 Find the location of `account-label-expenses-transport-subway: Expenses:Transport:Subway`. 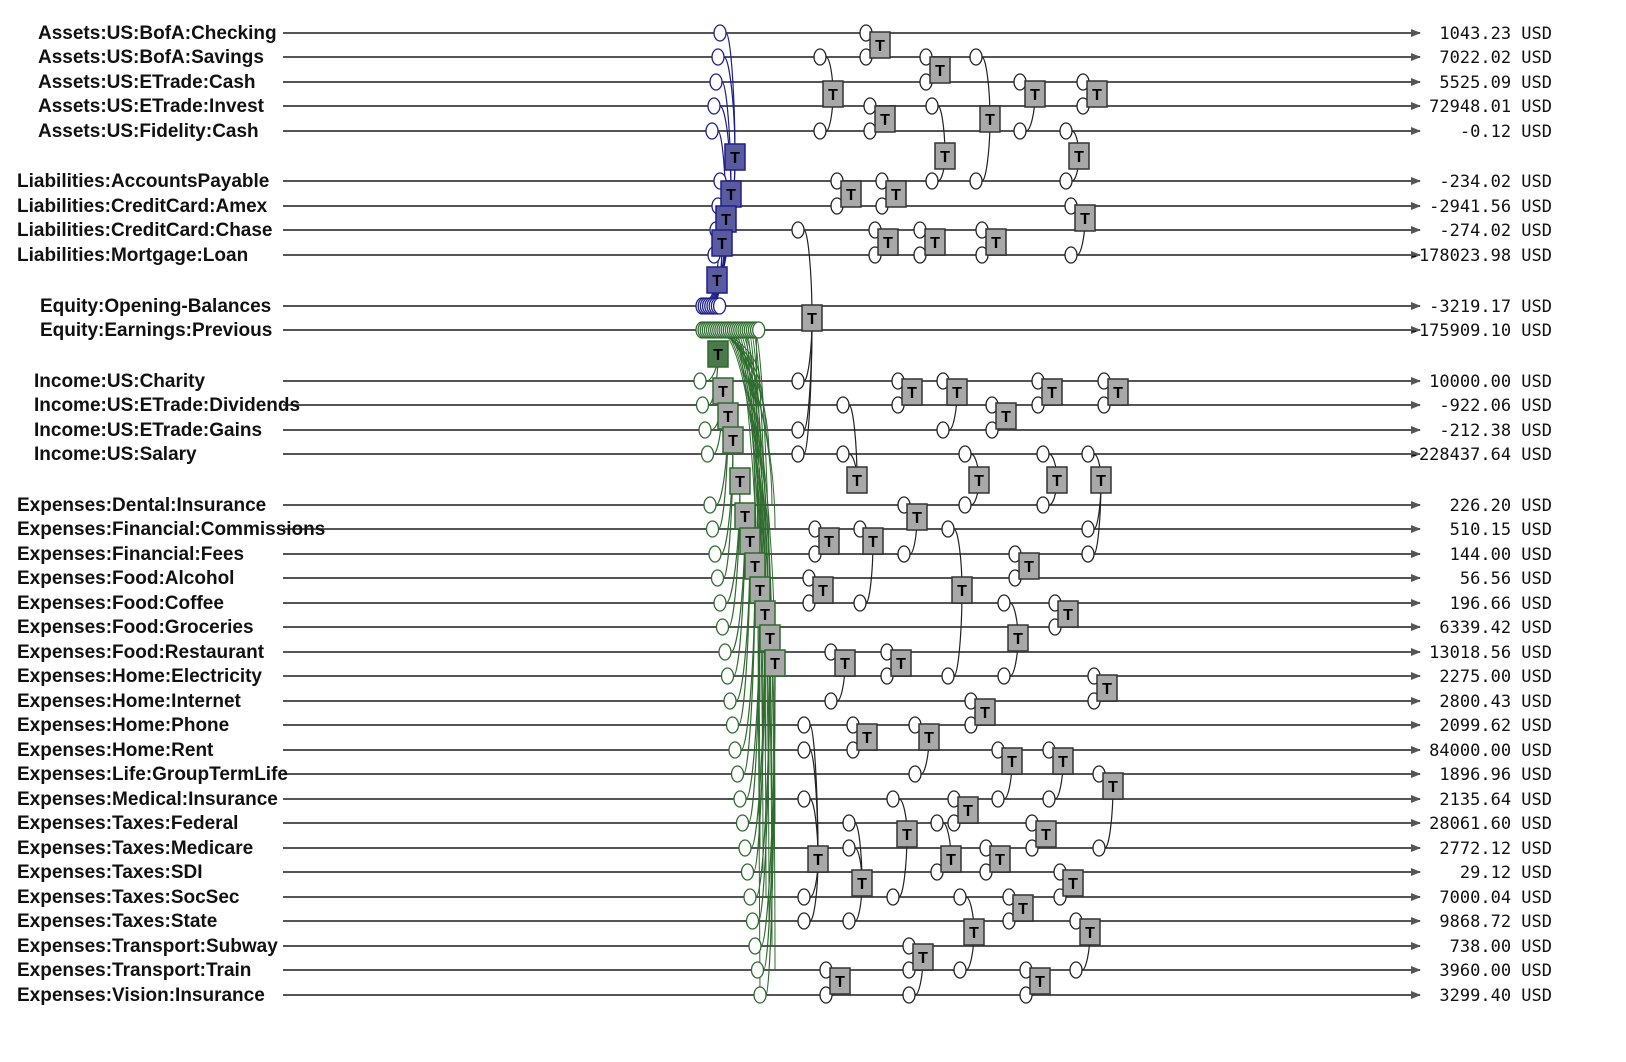

account-label-expenses-transport-subway: Expenses:Transport:Subway is located at coordinates (147, 946).